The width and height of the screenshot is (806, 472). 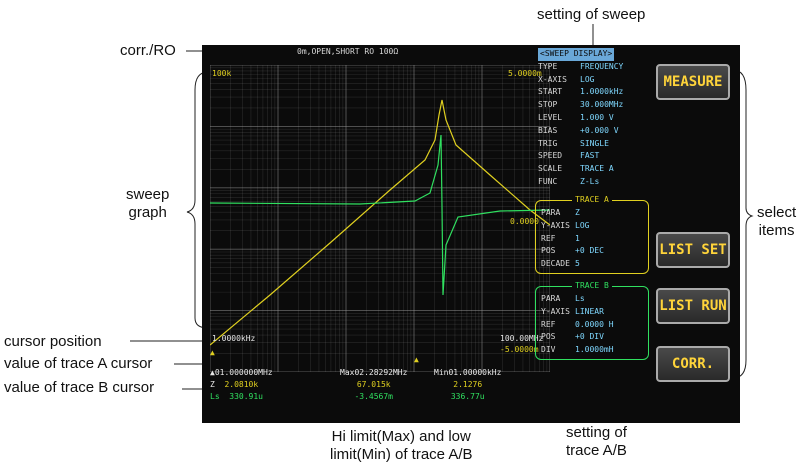 I want to click on label-hi-lo-line1: Hi limit(Max) and low, so click(x=401, y=436).